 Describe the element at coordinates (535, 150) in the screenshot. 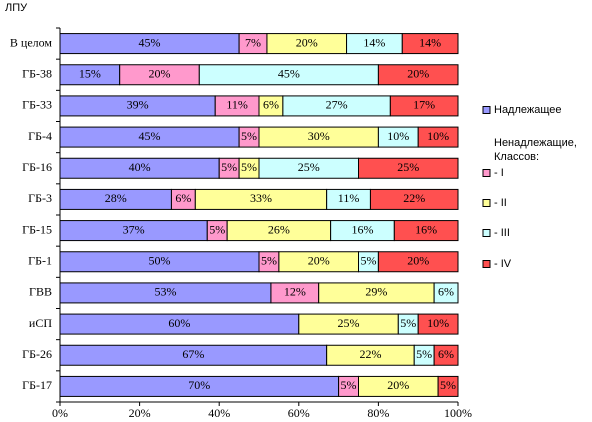

I see `legend-title: Ненадлежащие, Классов:` at that location.